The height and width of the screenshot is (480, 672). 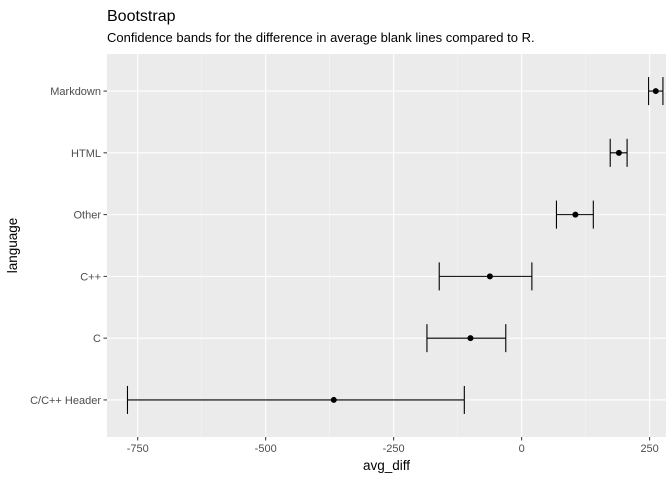 What do you see at coordinates (90, 277) in the screenshot?
I see `y-tick-label: C++` at bounding box center [90, 277].